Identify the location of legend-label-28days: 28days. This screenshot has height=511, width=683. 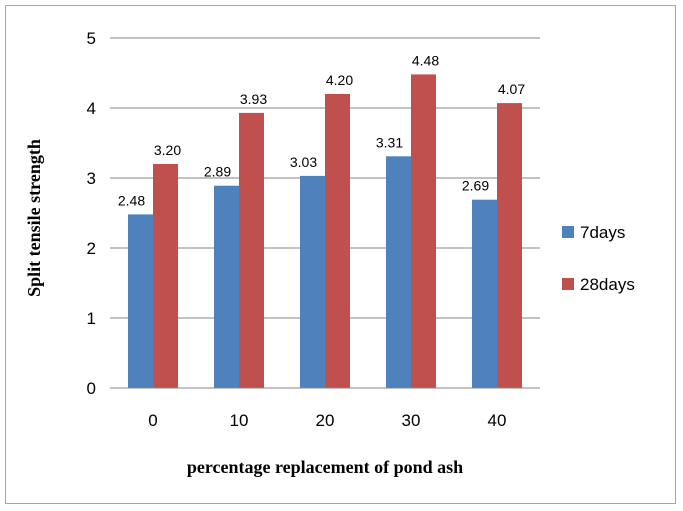
(607, 284).